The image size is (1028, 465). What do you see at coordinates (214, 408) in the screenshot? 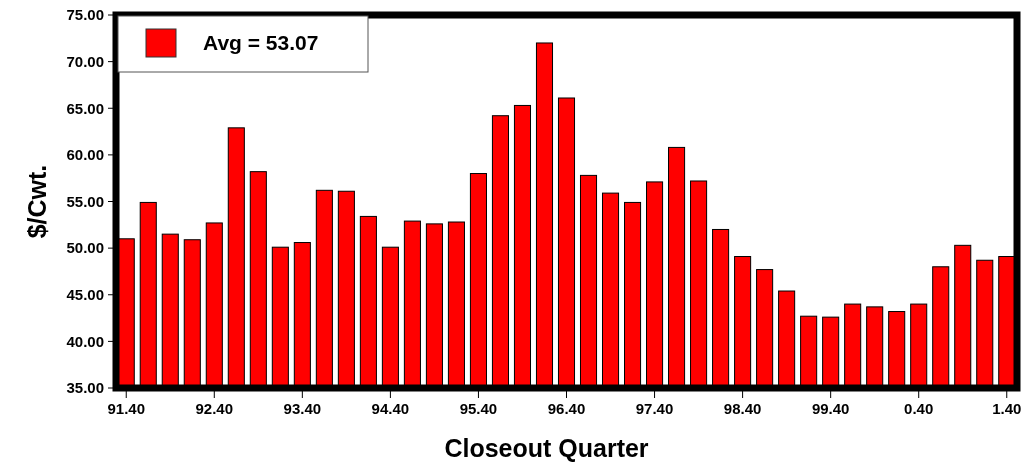
I see `x-tick-label: 92.40` at bounding box center [214, 408].